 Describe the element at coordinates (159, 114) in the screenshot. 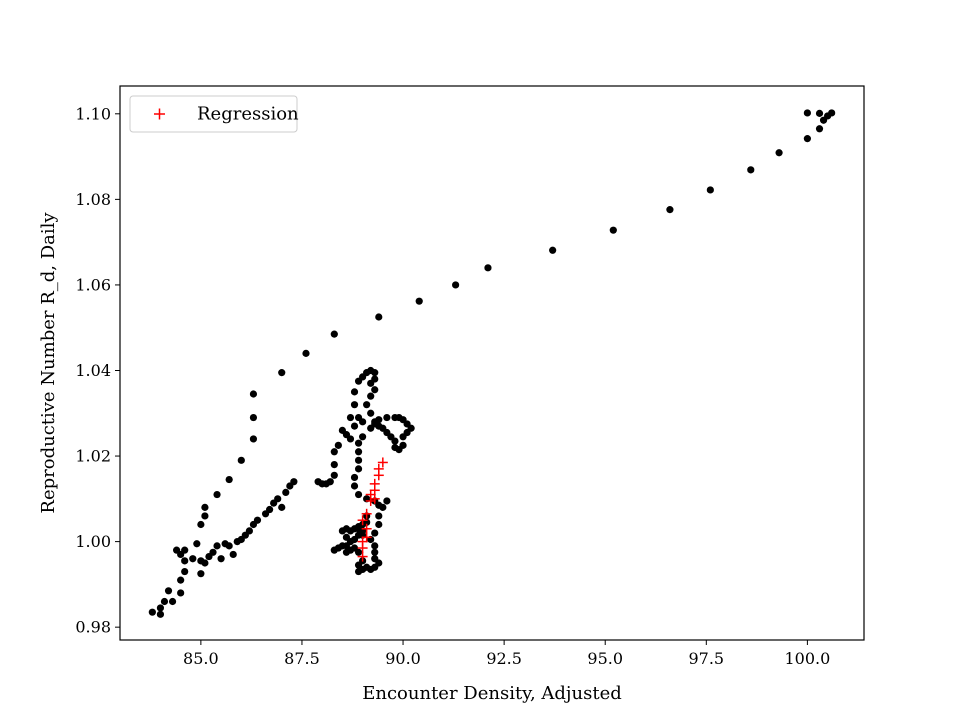

I see `legend-plus-marker` at that location.